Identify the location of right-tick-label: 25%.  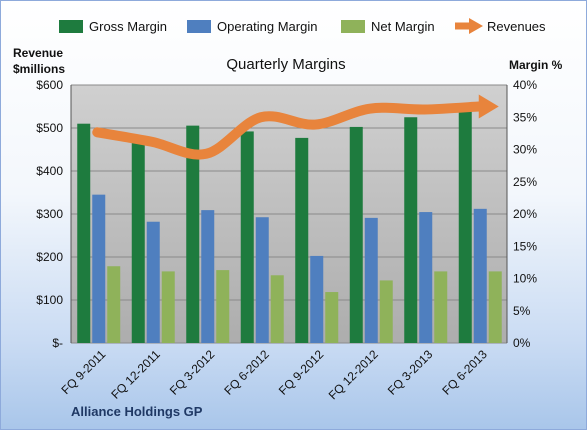
(525, 182).